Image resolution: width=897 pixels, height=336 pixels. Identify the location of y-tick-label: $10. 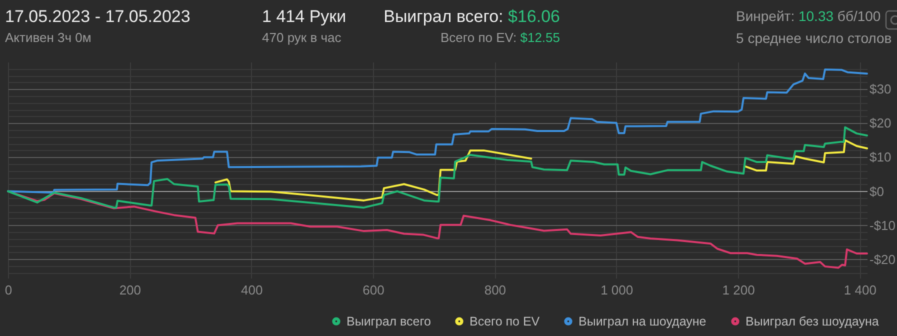
(881, 157).